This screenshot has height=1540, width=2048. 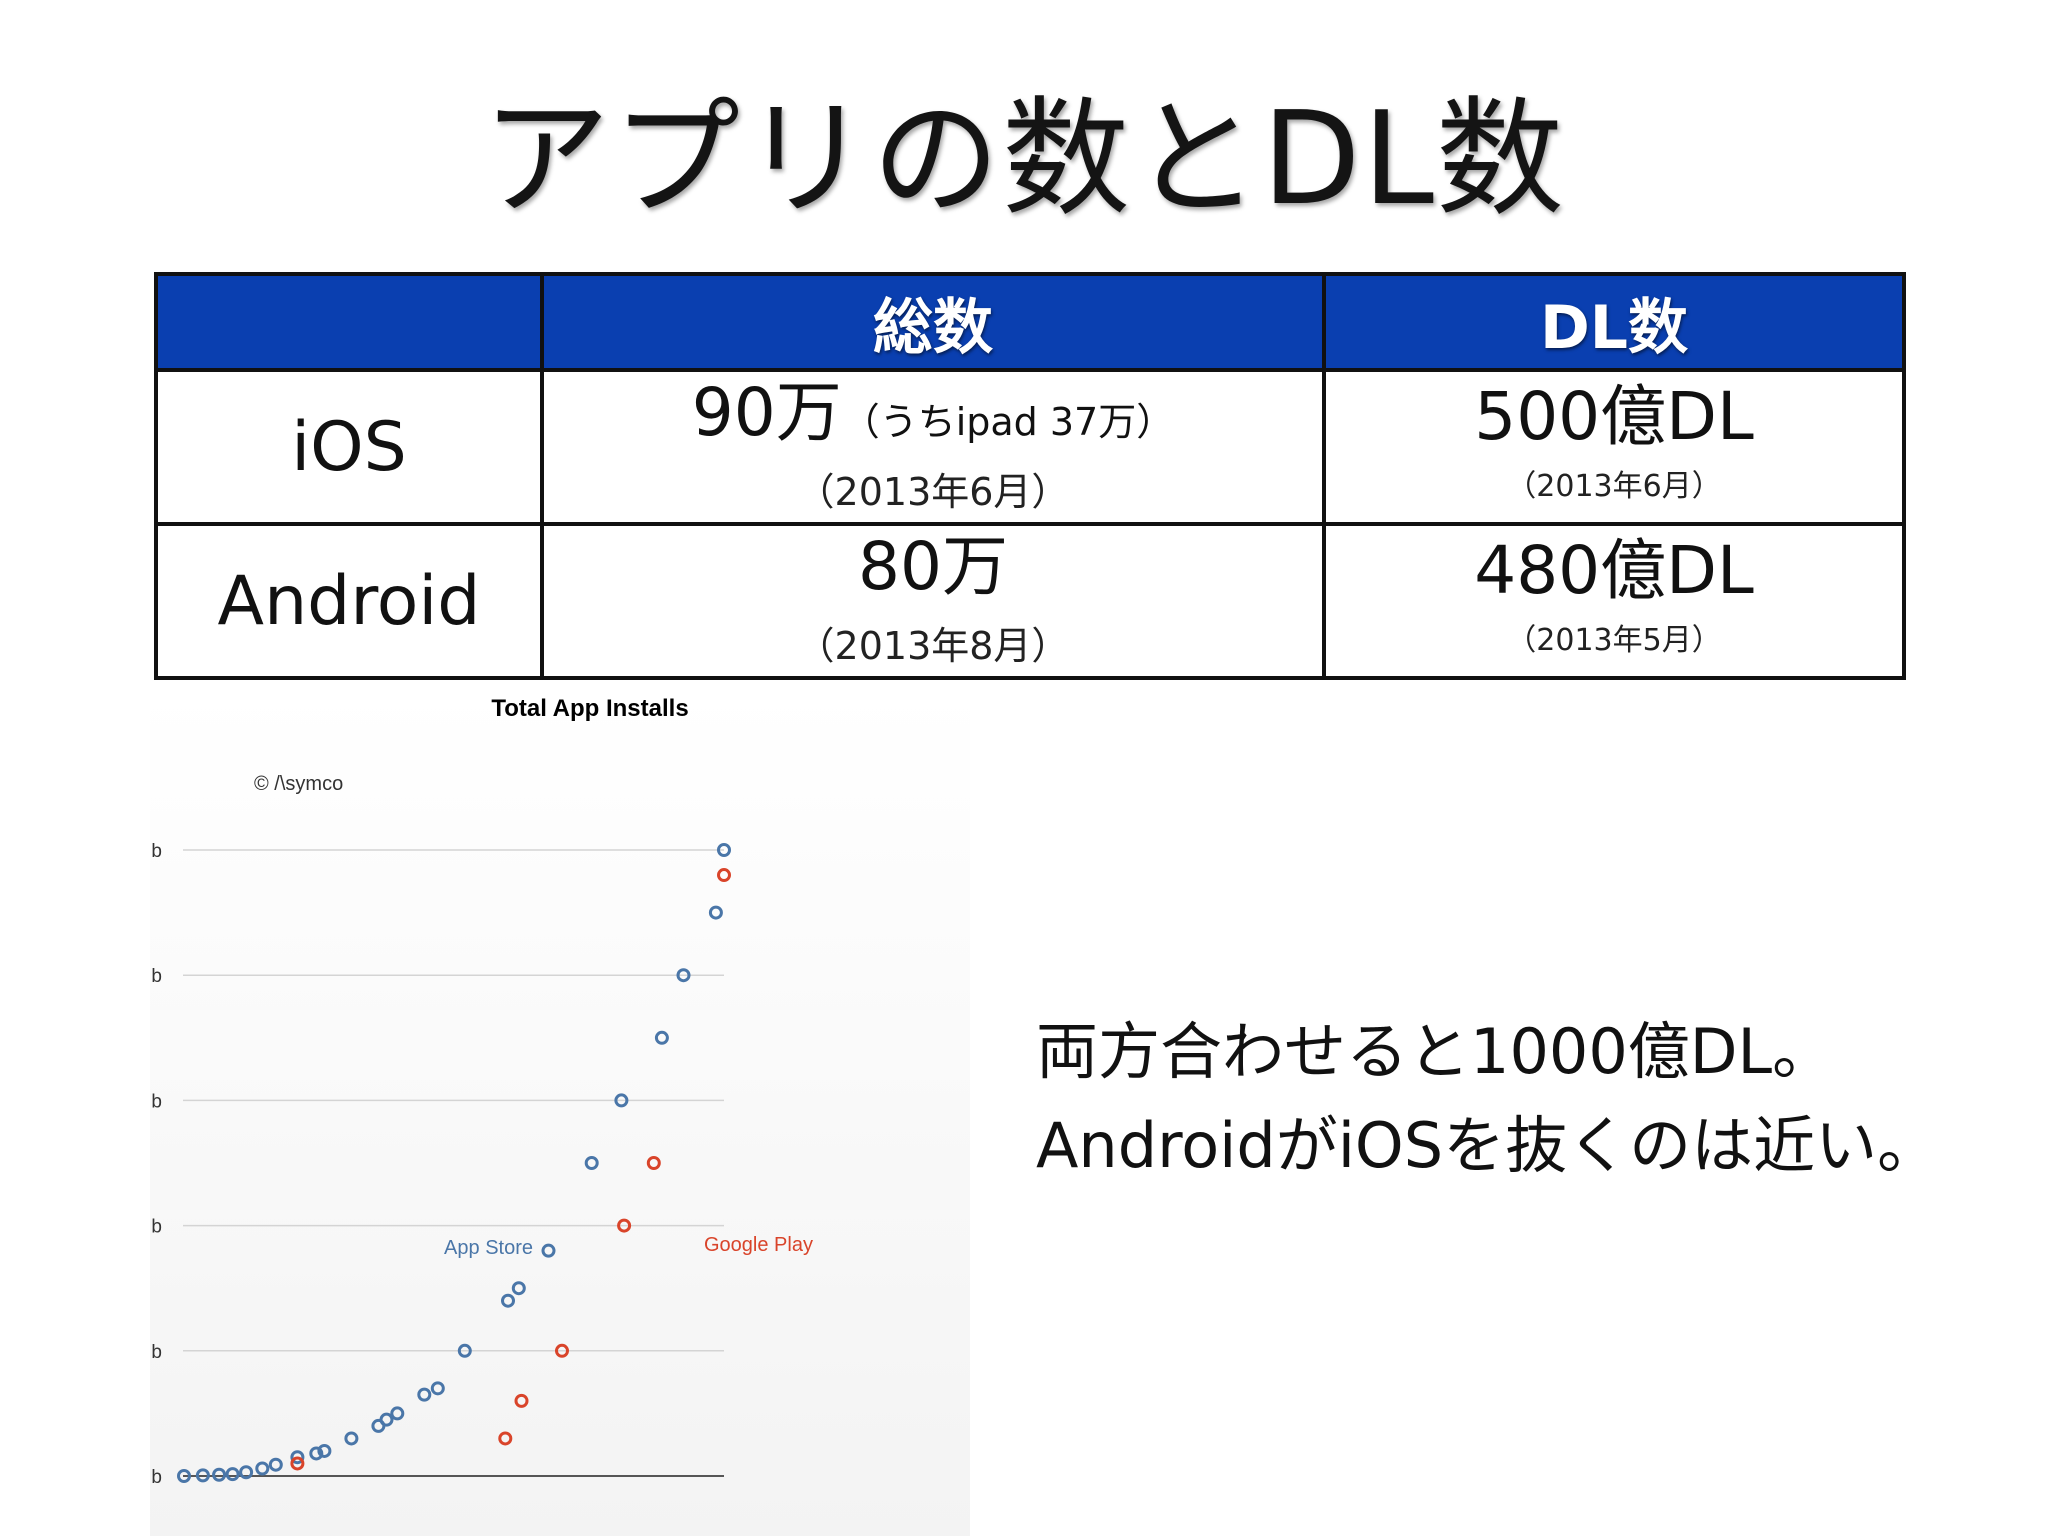 What do you see at coordinates (933, 566) in the screenshot?
I see `android-total-value: 80万` at bounding box center [933, 566].